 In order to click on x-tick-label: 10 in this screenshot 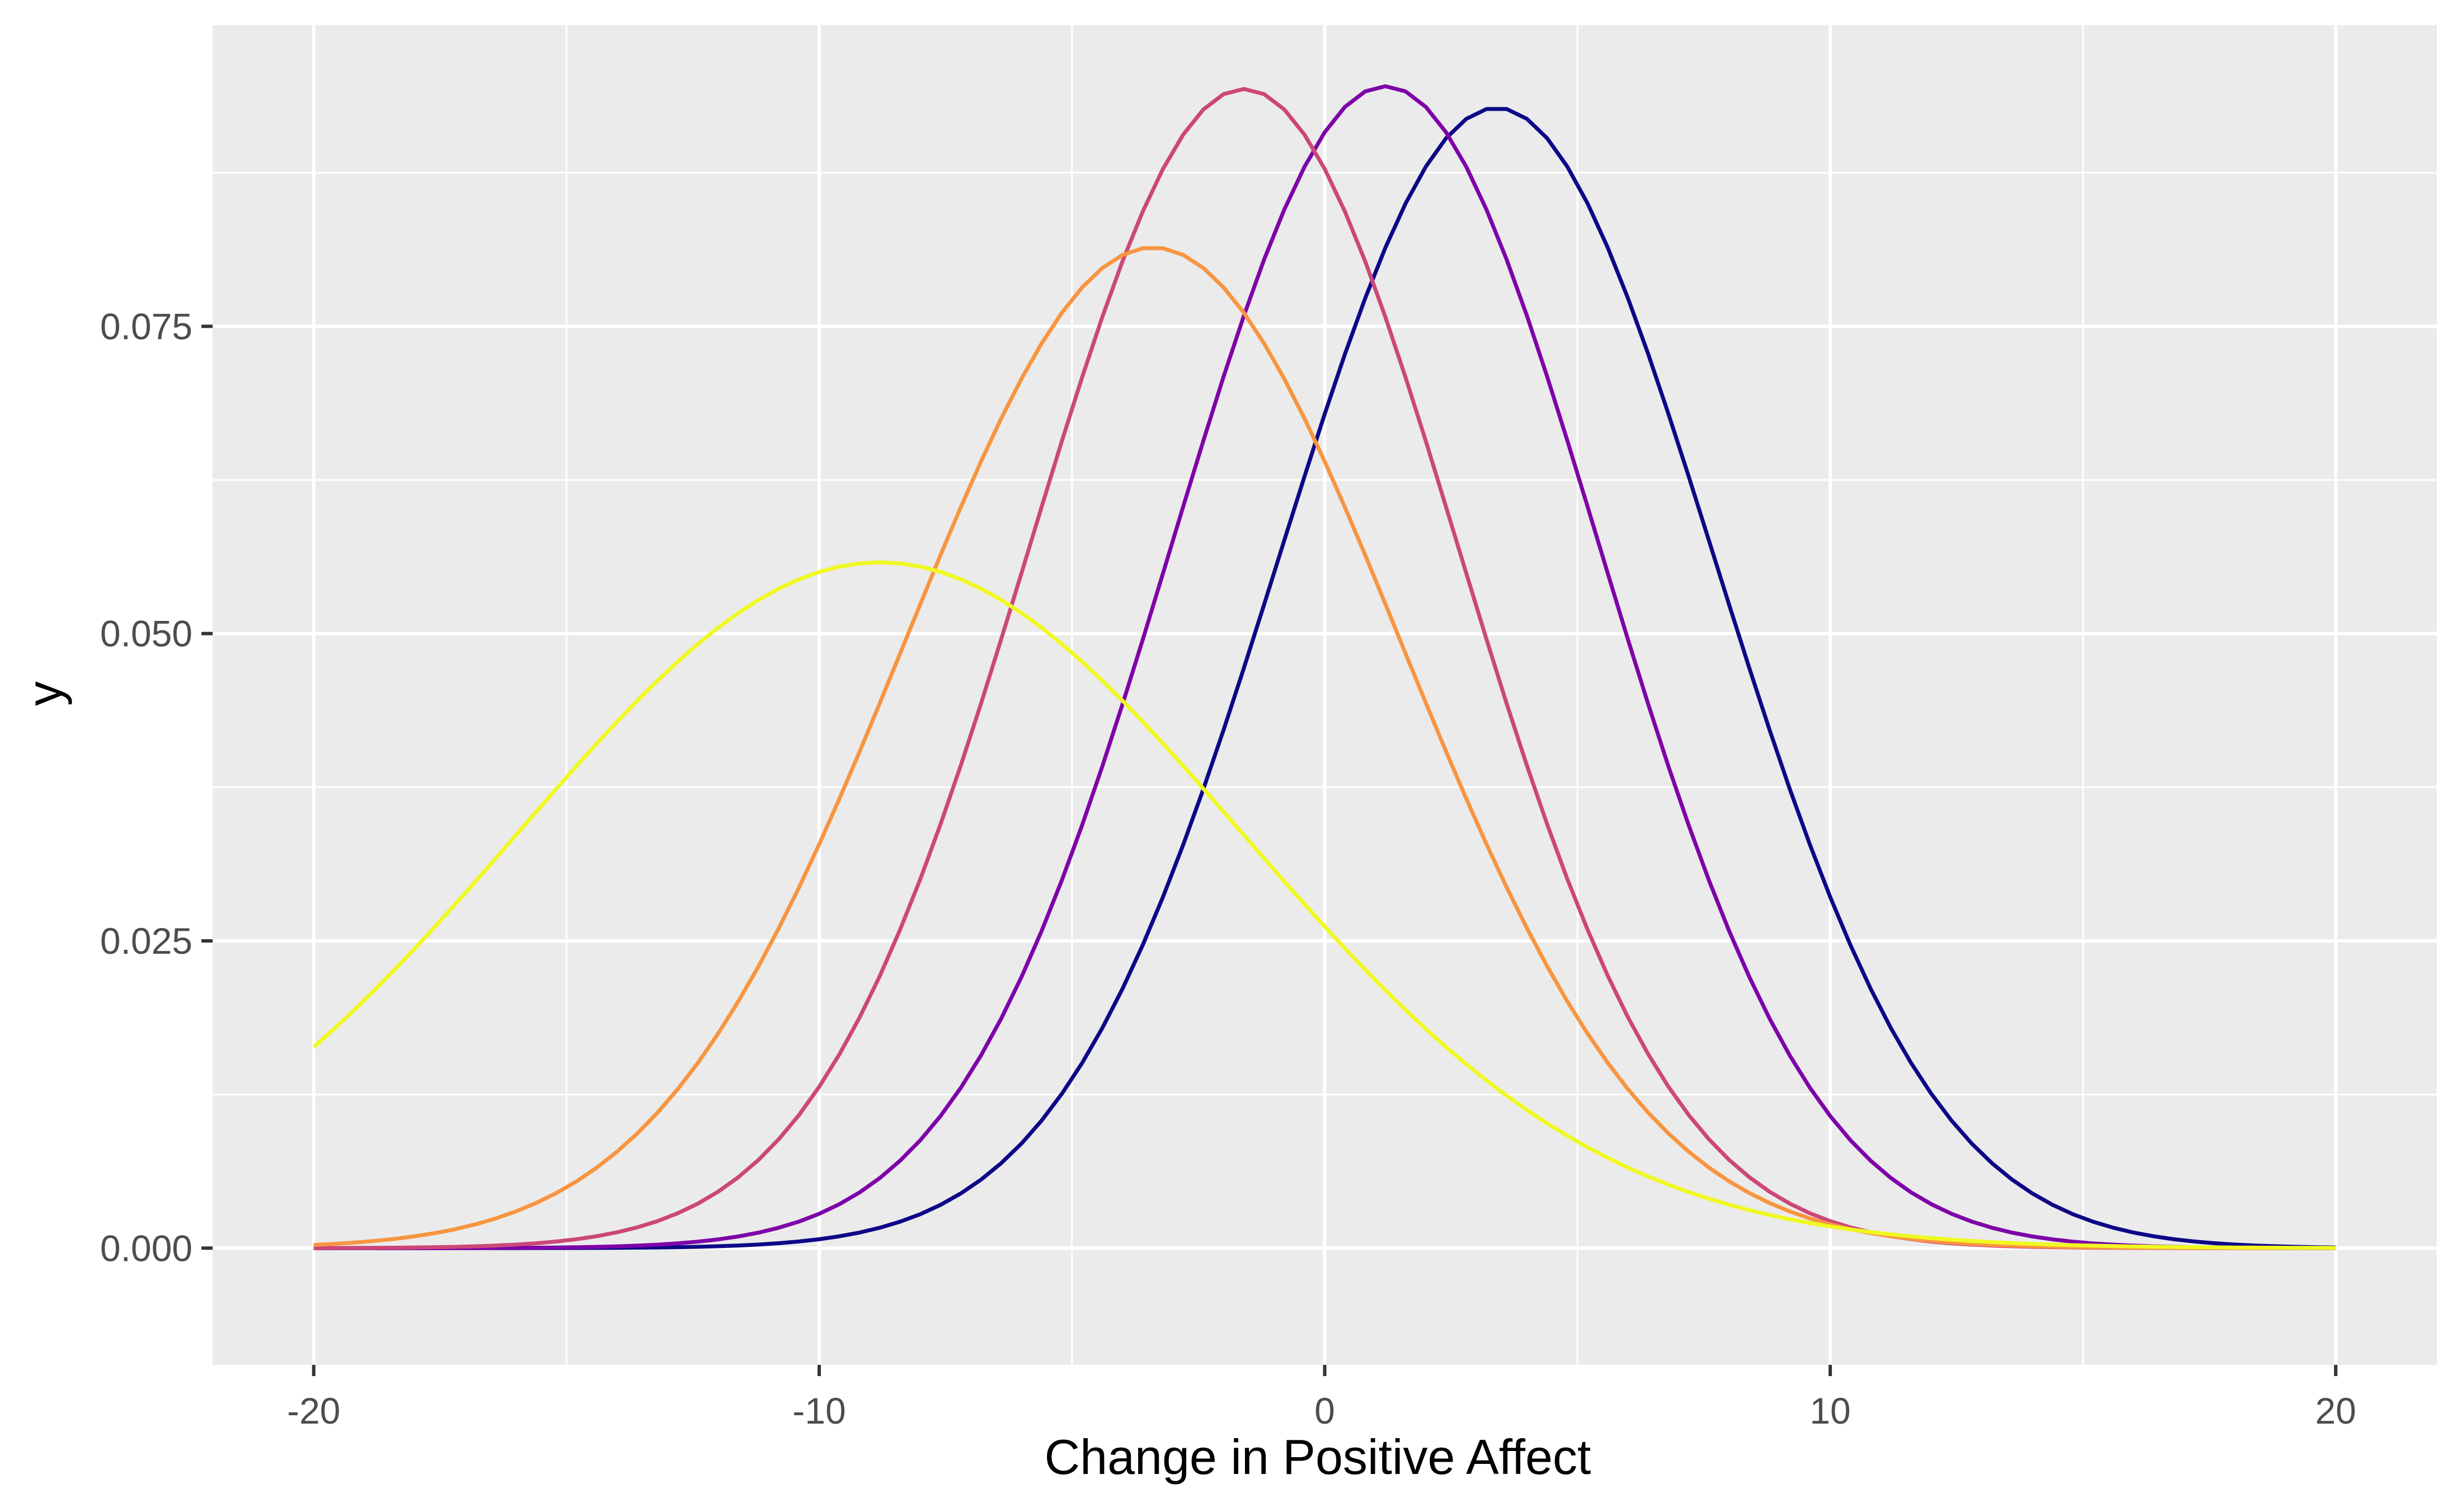, I will do `click(1830, 1411)`.